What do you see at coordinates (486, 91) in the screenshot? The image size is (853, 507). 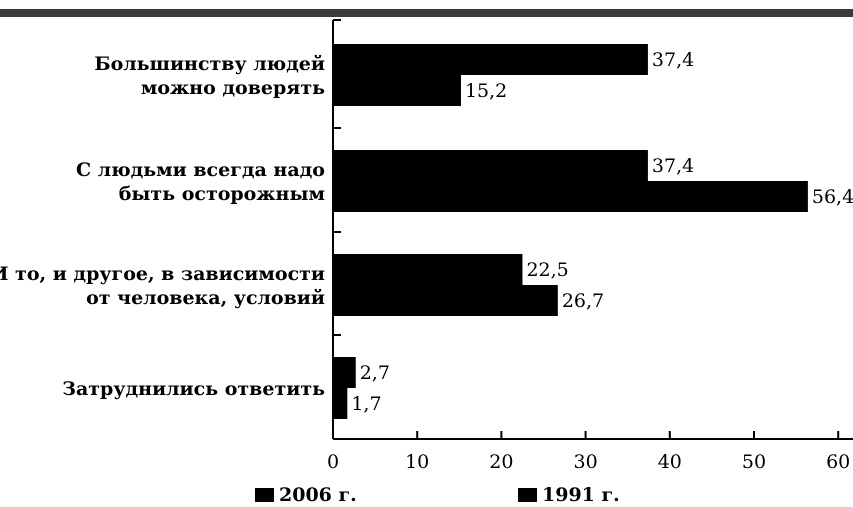 I see `value-label-0-series-1: 15,2` at bounding box center [486, 91].